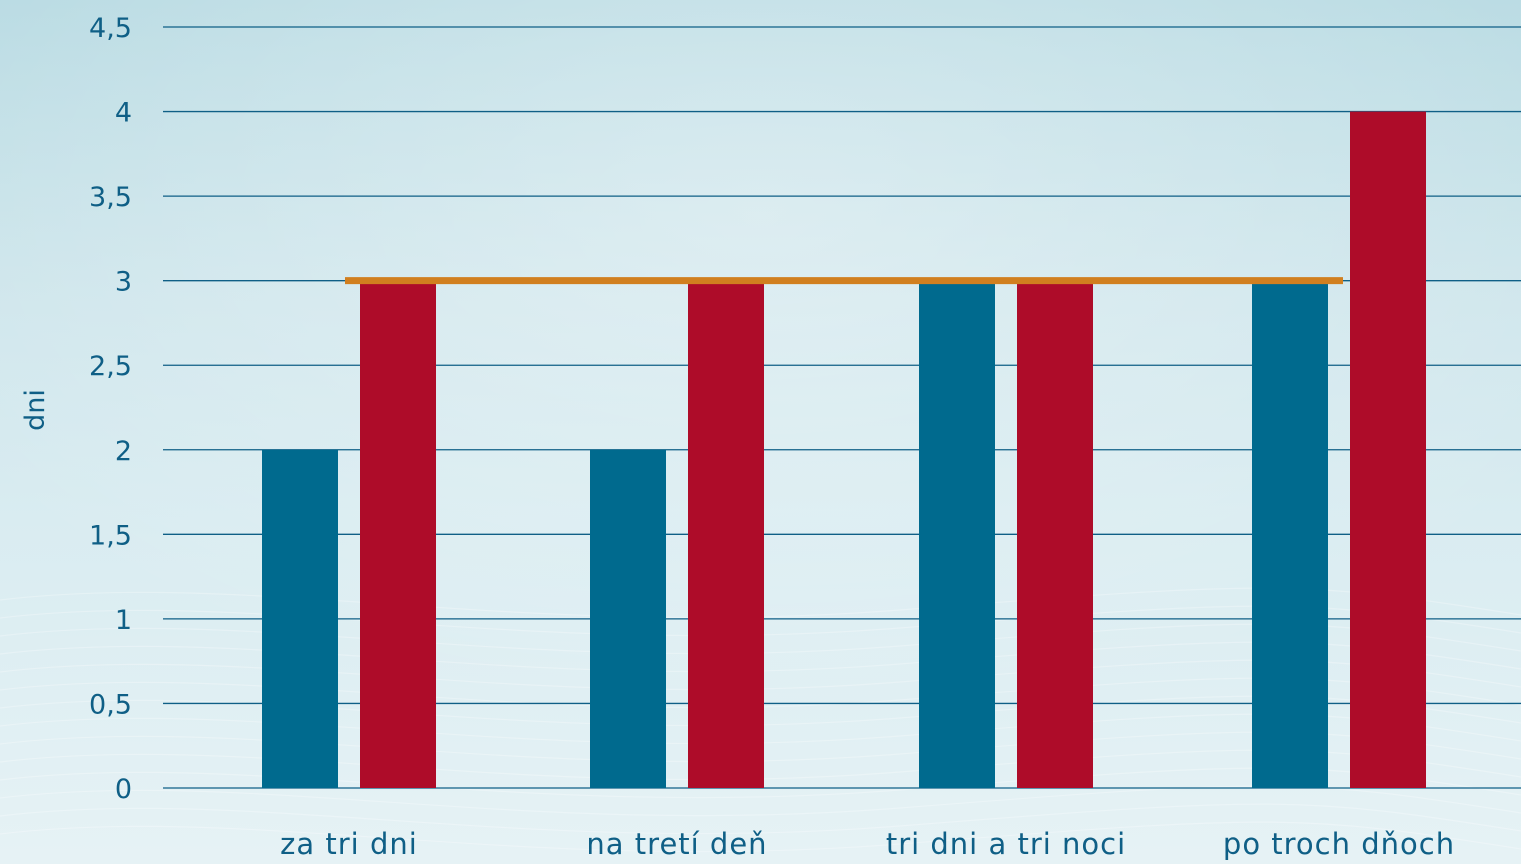 The image size is (1521, 864). I want to click on y-tick-label: 3,5, so click(110, 197).